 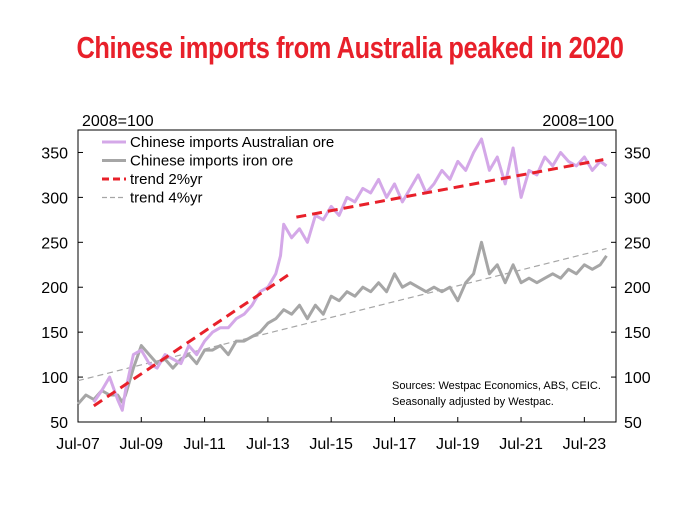 What do you see at coordinates (118, 121) in the screenshot?
I see `y-unit-left: 2008=100` at bounding box center [118, 121].